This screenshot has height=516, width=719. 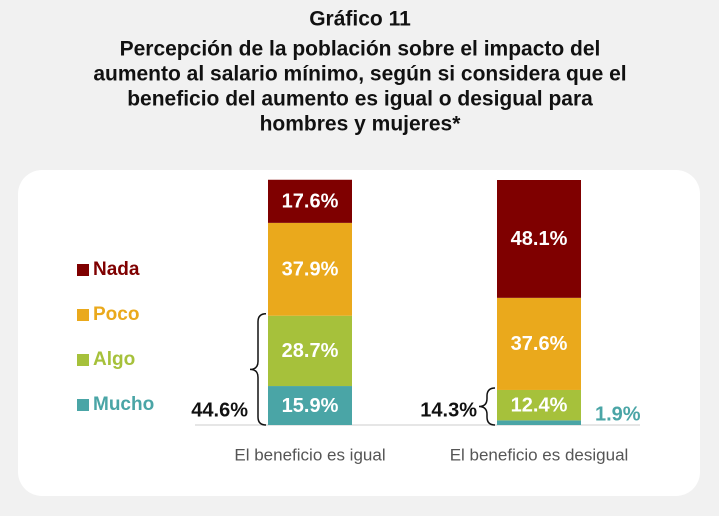 I want to click on legend-label: Poco, so click(x=116, y=314).